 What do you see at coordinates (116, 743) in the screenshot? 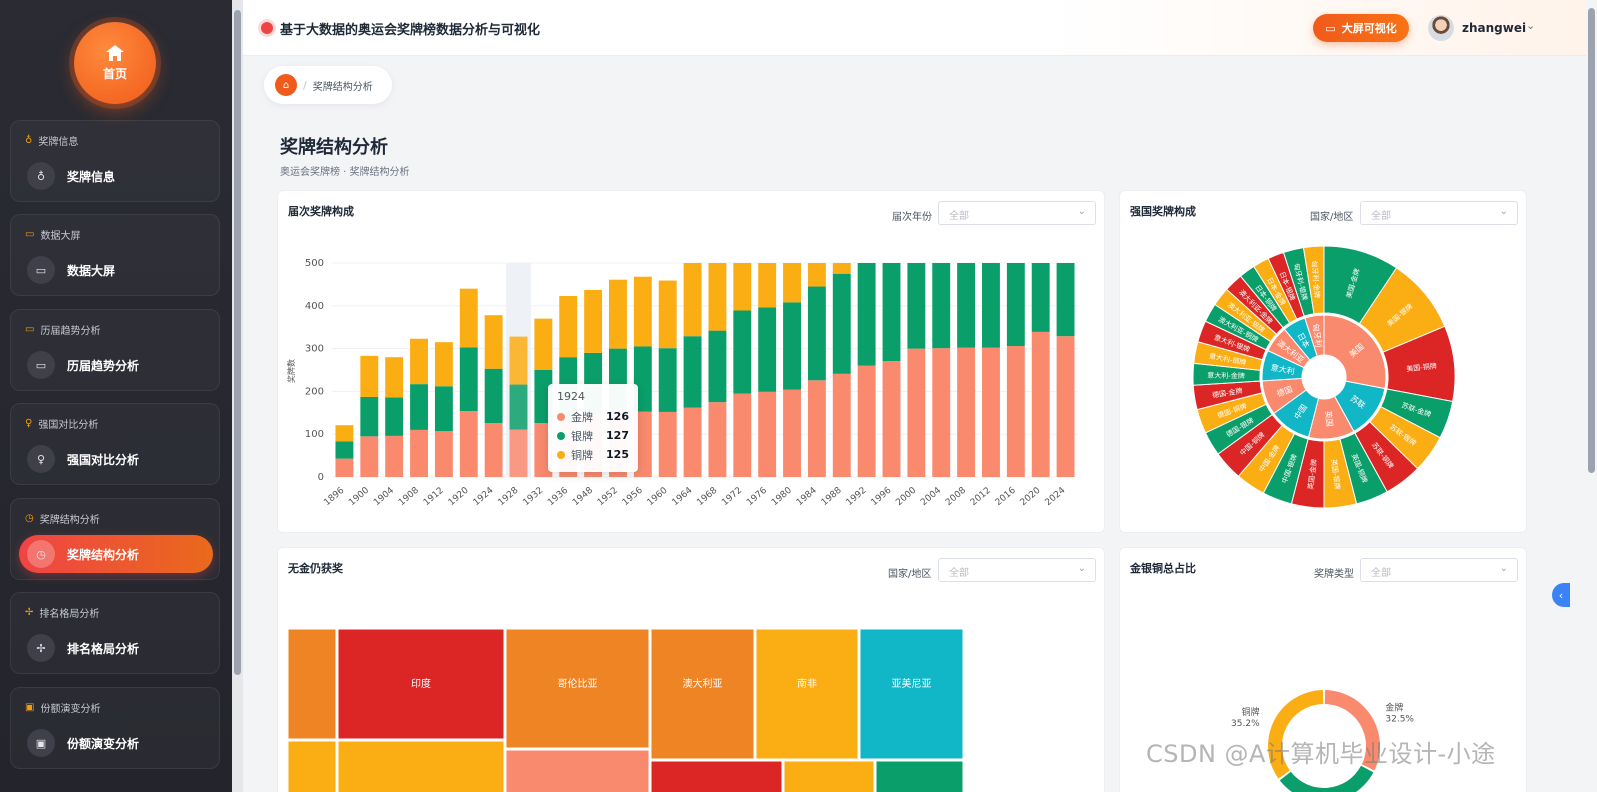
I see `sidebar-item: ▣ 份额演变分析` at bounding box center [116, 743].